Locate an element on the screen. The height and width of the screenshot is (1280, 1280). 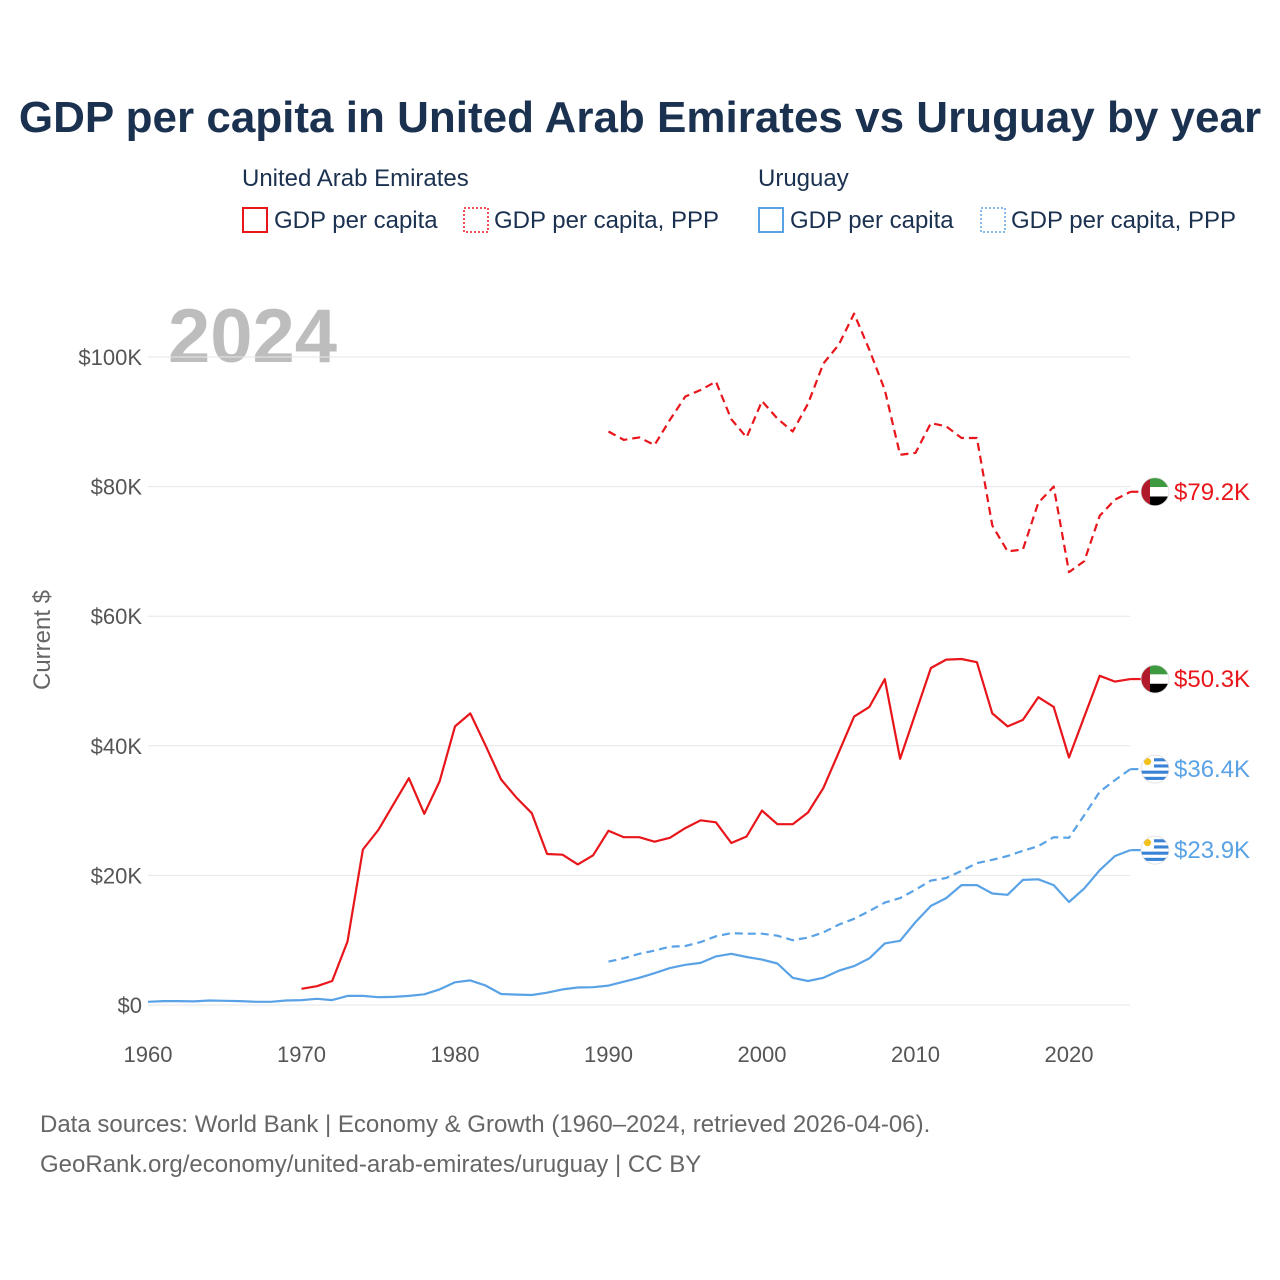
legend-swatch-uae-ppp is located at coordinates (476, 220).